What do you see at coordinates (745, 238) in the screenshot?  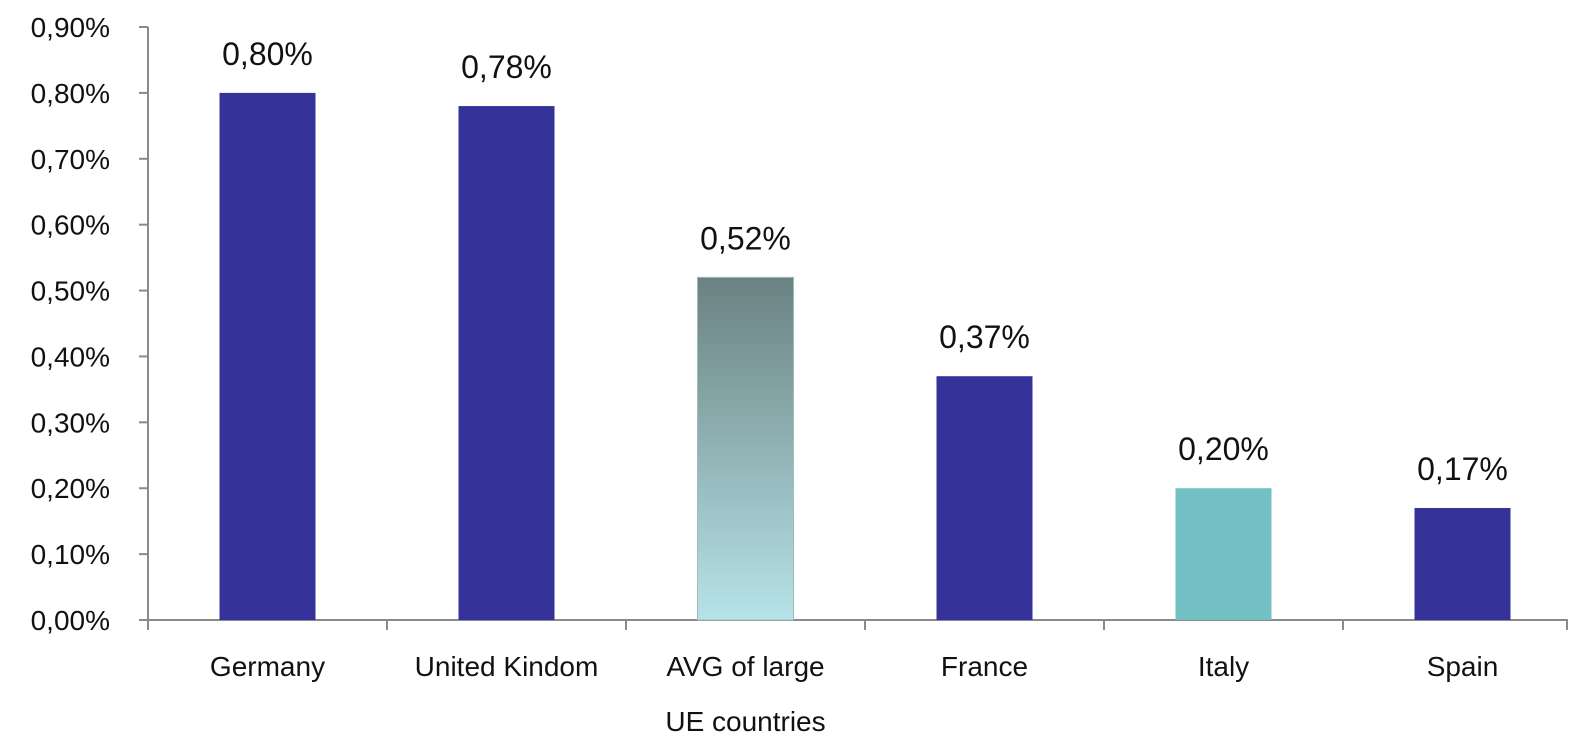 I see `bar-value-label: 0,52%` at bounding box center [745, 238].